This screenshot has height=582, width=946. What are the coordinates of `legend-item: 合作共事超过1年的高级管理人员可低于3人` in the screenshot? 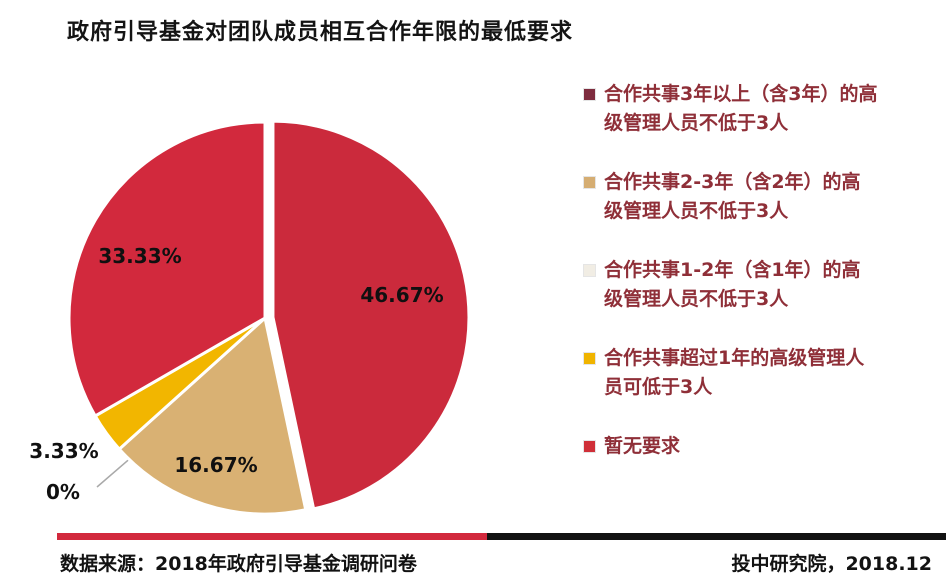 It's located at (761, 373).